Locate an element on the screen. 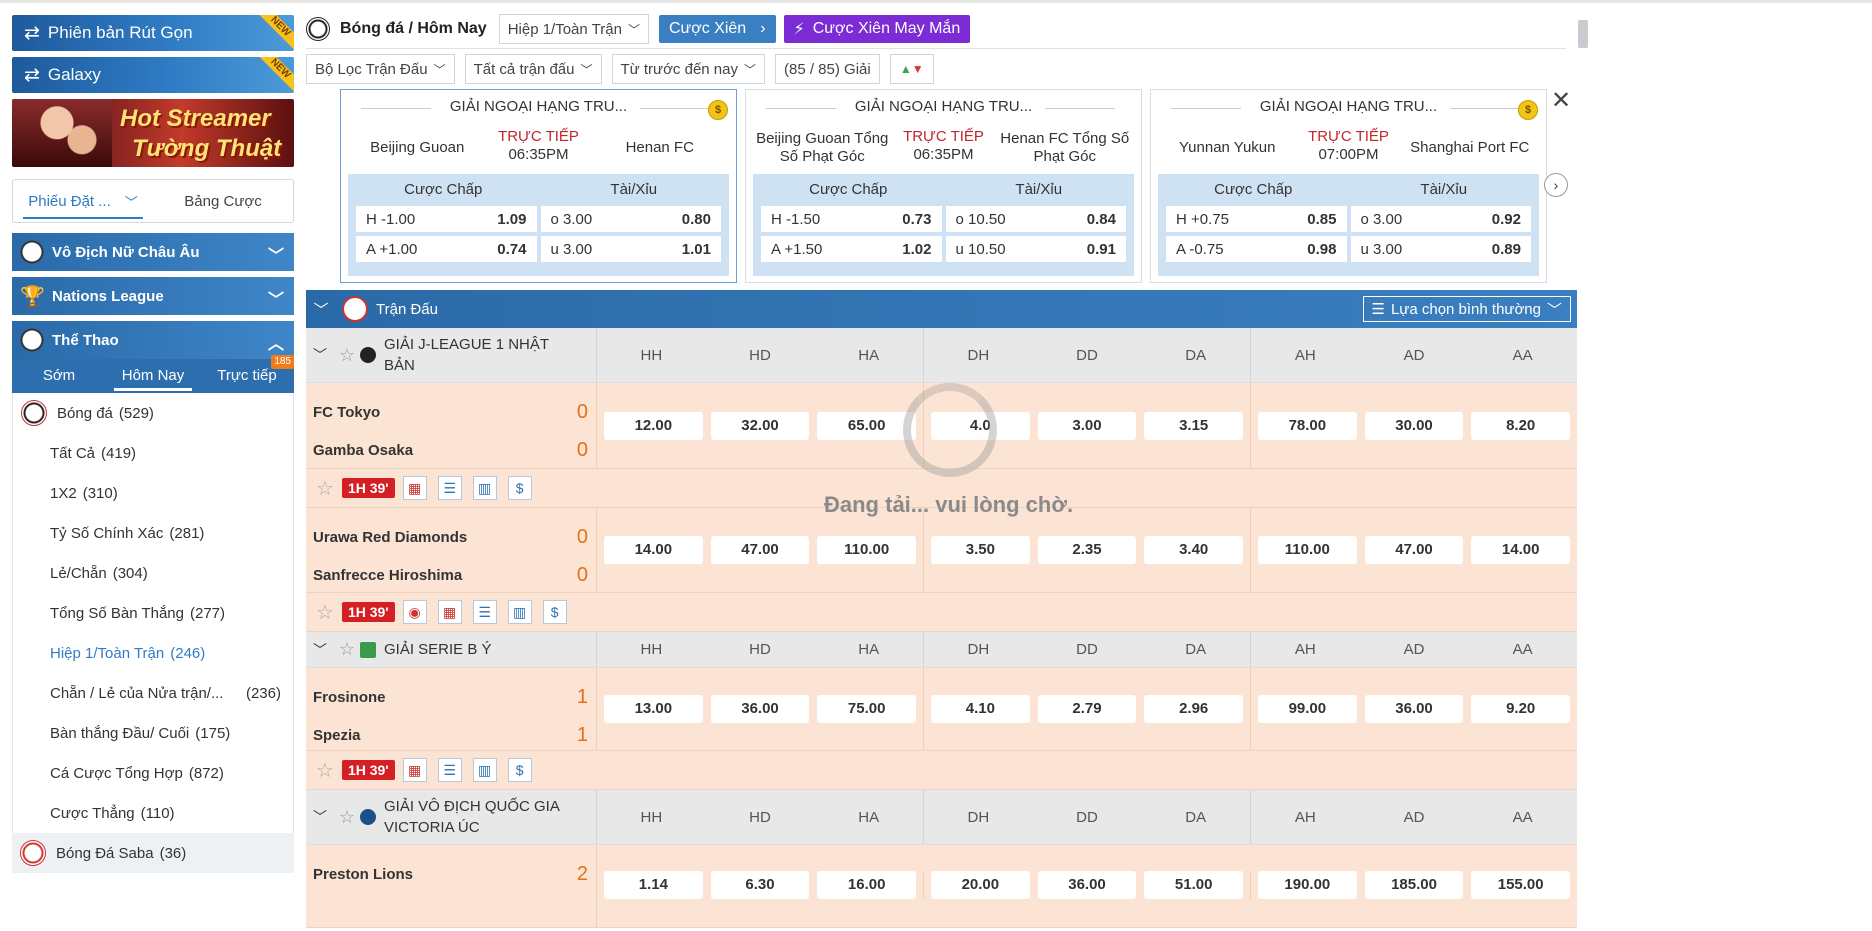  tab-bet-list: Bảng Cược is located at coordinates (223, 201).